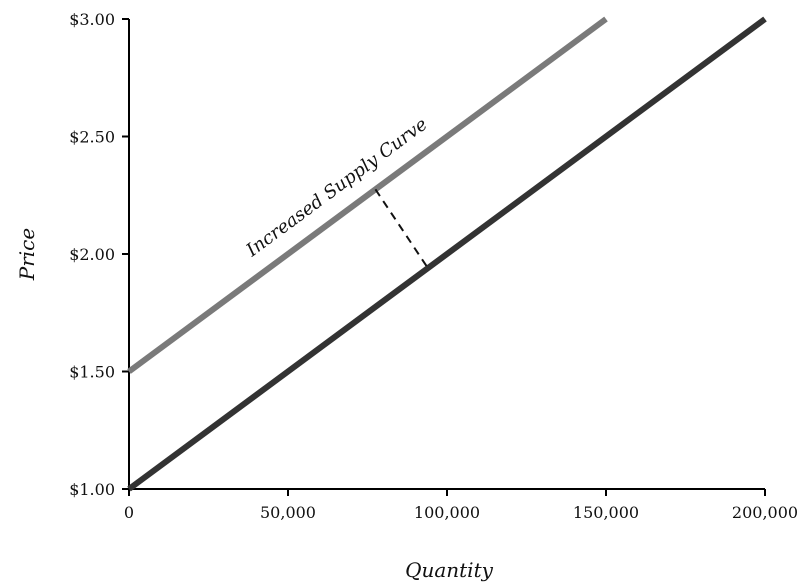 The width and height of the screenshot is (803, 582). I want to click on shift-indicator-layer, so click(401, 228).